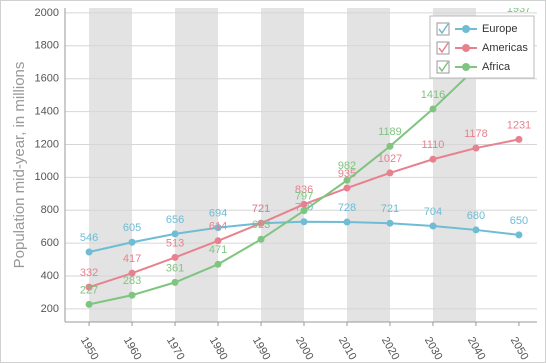  I want to click on data-label: 680, so click(476, 216).